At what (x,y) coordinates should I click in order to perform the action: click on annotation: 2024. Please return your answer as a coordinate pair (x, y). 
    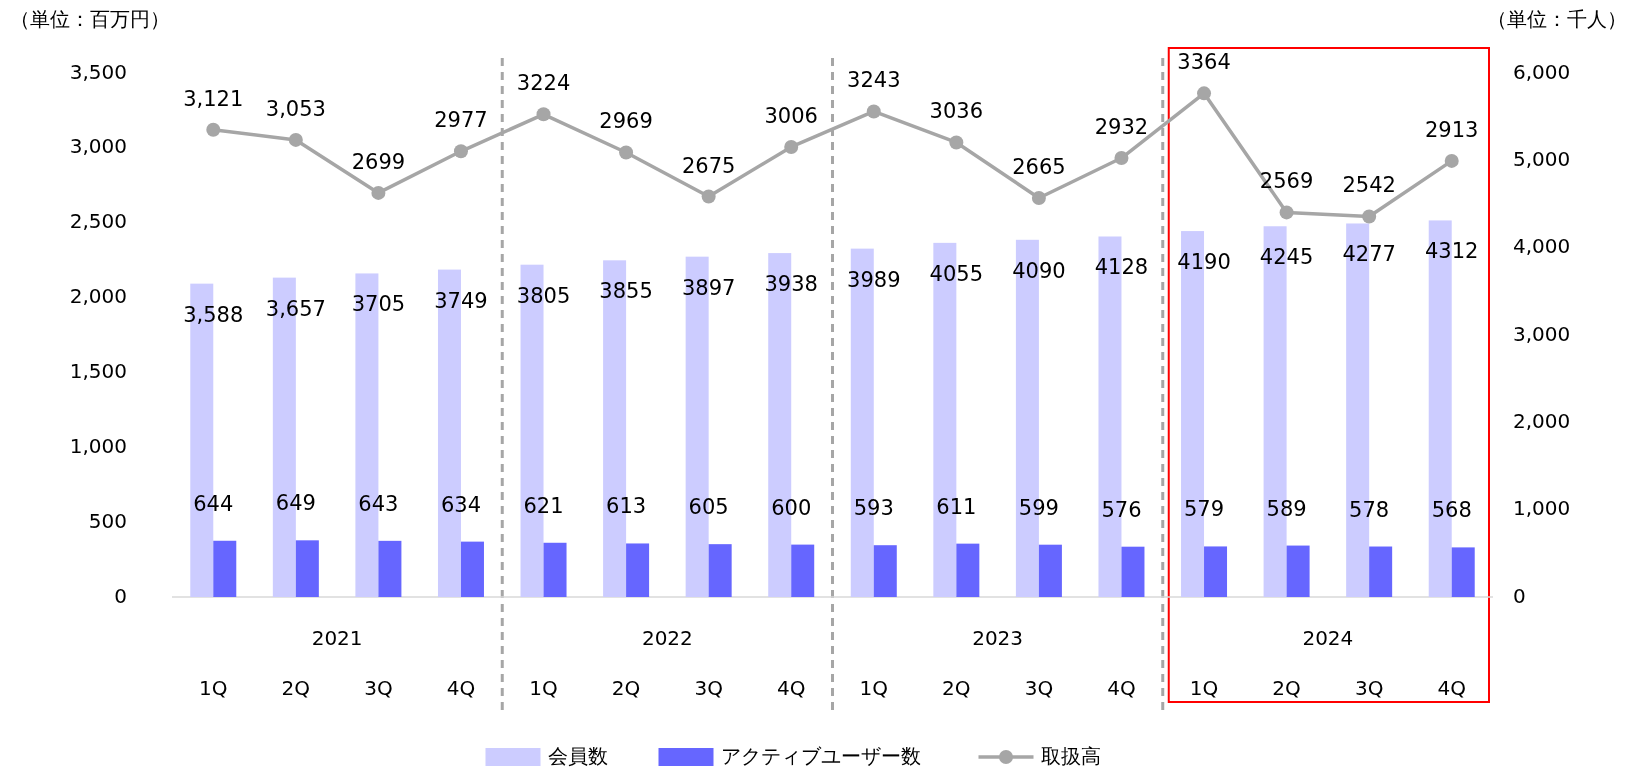
    Looking at the image, I should click on (1328, 637).